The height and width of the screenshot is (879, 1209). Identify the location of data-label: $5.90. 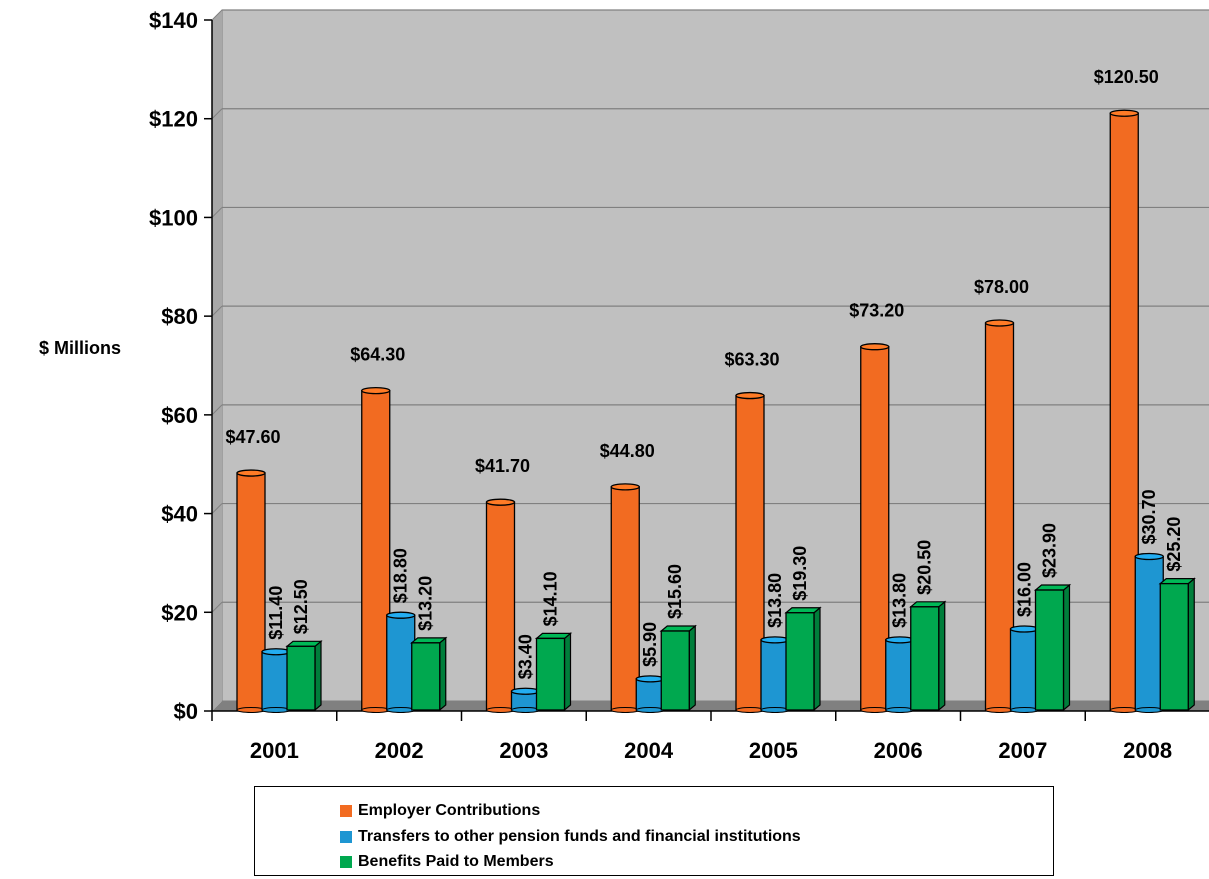
(650, 644).